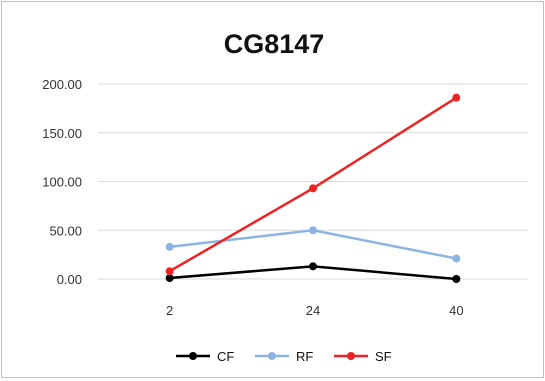  What do you see at coordinates (456, 310) in the screenshot?
I see `x-tick-label: 40` at bounding box center [456, 310].